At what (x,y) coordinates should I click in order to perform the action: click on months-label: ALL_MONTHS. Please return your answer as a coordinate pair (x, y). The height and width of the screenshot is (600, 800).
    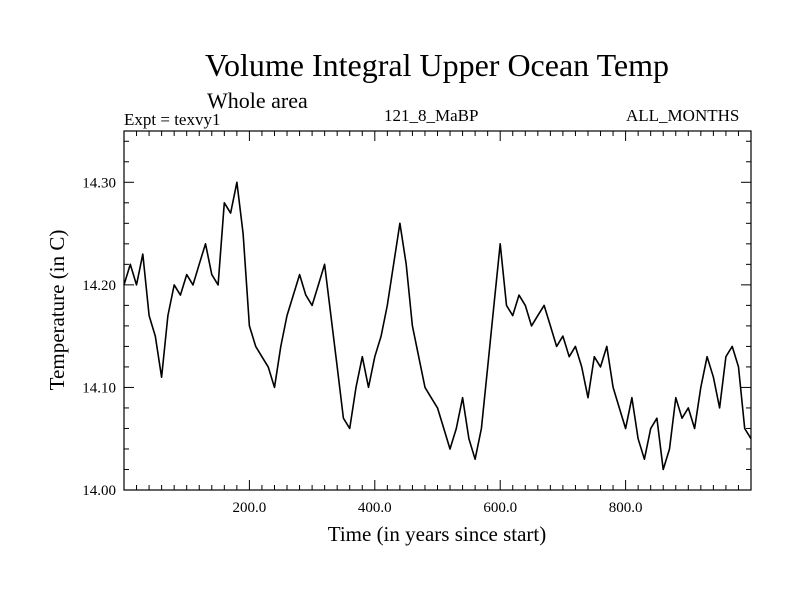
    Looking at the image, I should click on (683, 115).